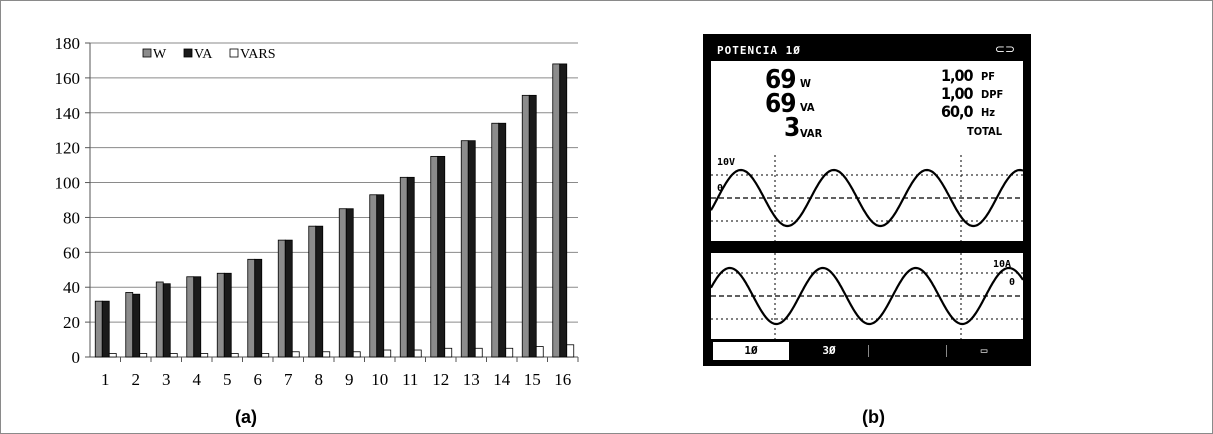 The height and width of the screenshot is (434, 1213). Describe the element at coordinates (136, 379) in the screenshot. I see `x-tick-label: 2` at that location.